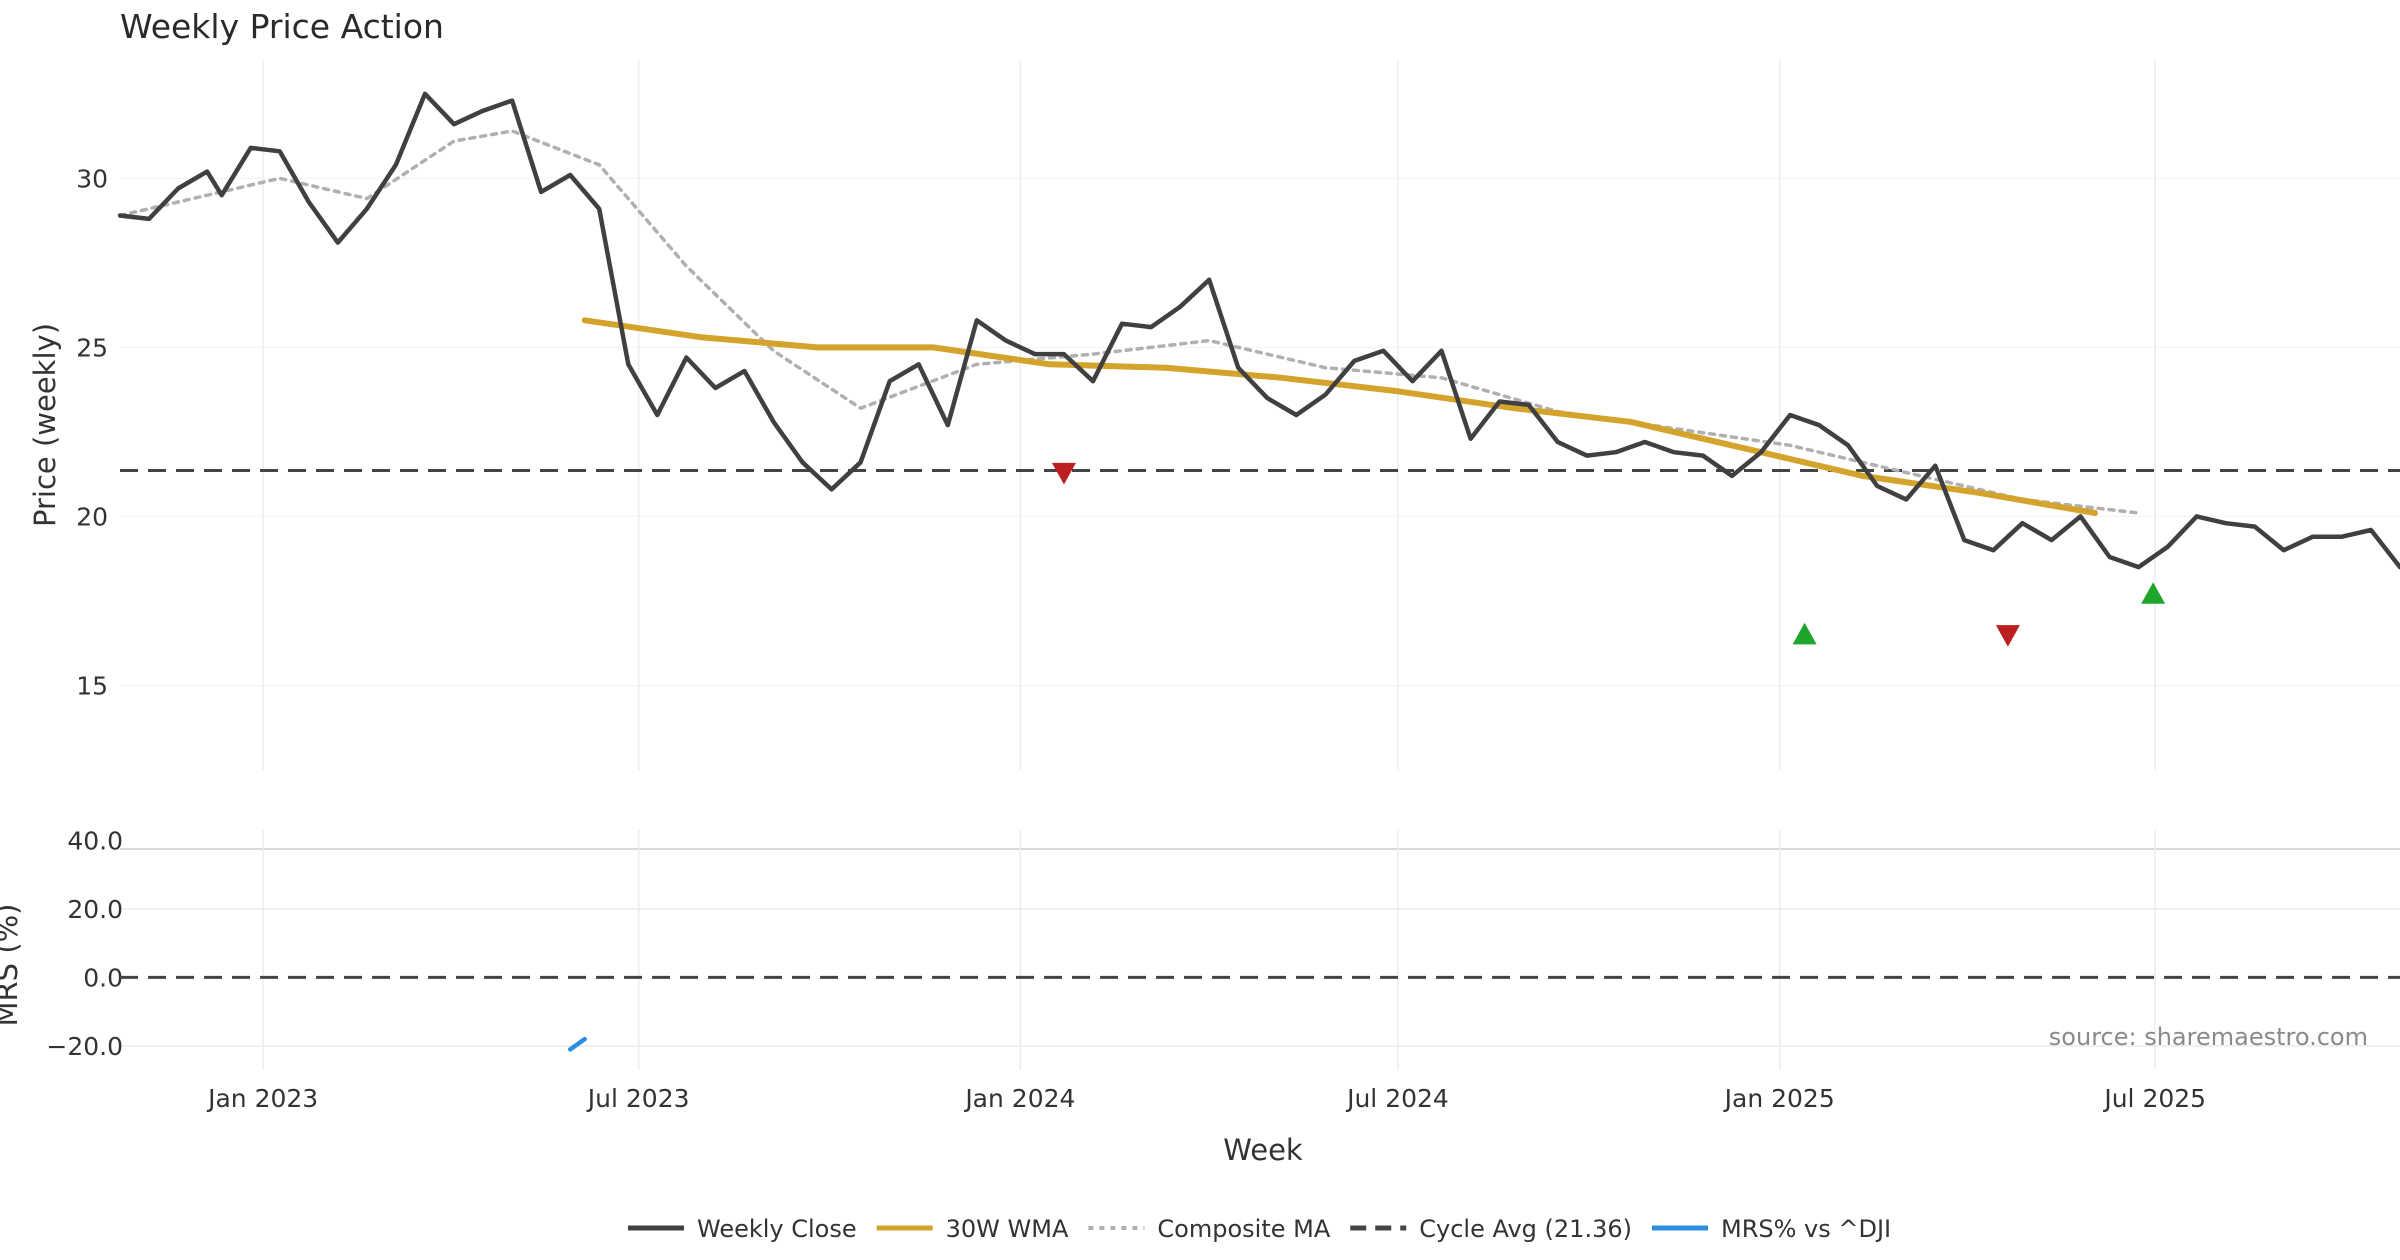 This screenshot has height=1260, width=2400. Describe the element at coordinates (282, 26) in the screenshot. I see `chart-title: Weekly Price Action` at that location.